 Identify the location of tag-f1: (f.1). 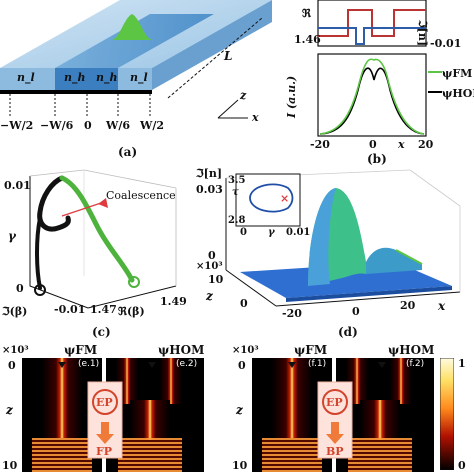
(317, 364).